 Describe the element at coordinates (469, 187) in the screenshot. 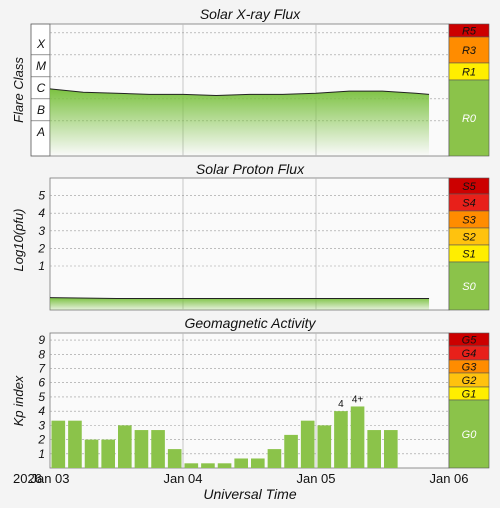

I see `scale-label-s5: S5` at that location.